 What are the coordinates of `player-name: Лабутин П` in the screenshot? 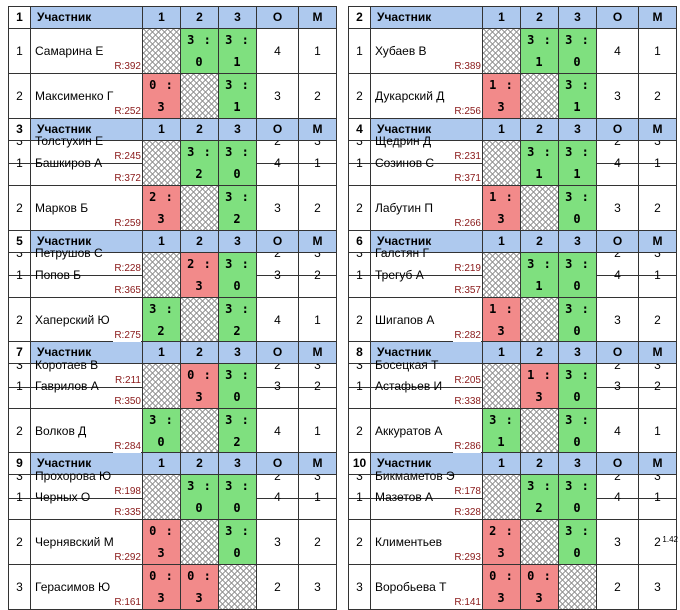 It's located at (404, 208).